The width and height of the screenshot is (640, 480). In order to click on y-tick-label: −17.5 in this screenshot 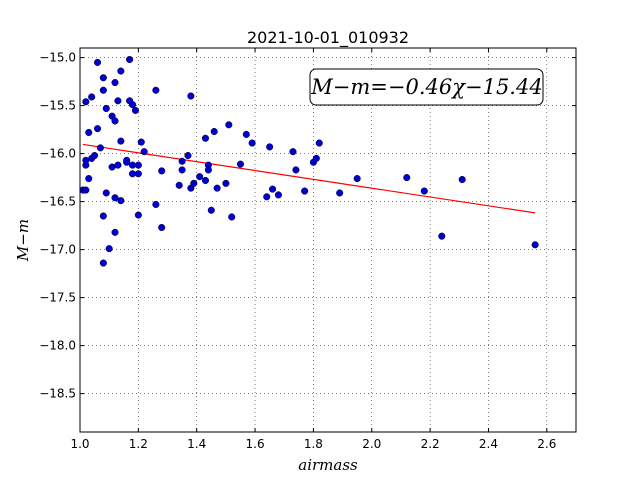, I will do `click(57, 298)`.